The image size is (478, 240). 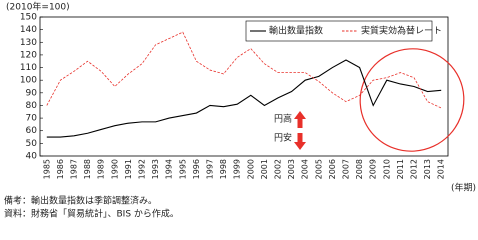 What do you see at coordinates (80, 201) in the screenshot?
I see `note: 備考：輸出数量指数は季節調整済み。` at bounding box center [80, 201].